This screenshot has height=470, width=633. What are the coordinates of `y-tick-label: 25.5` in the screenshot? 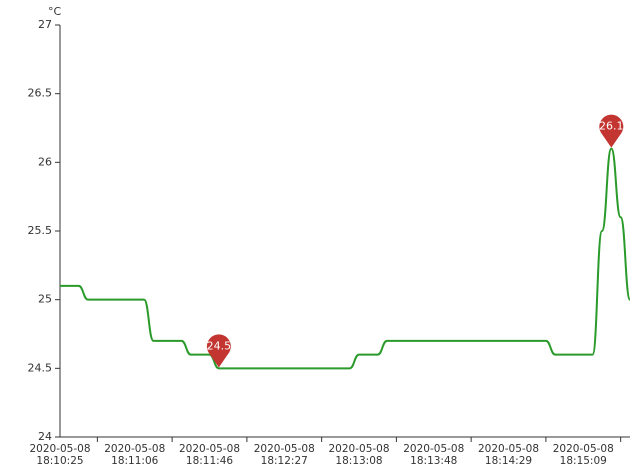 It's located at (40, 230).